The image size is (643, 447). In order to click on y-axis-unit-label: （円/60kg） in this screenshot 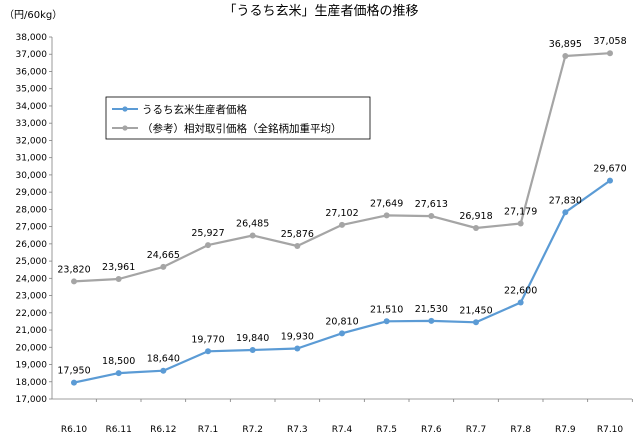, I will do `click(33, 15)`.